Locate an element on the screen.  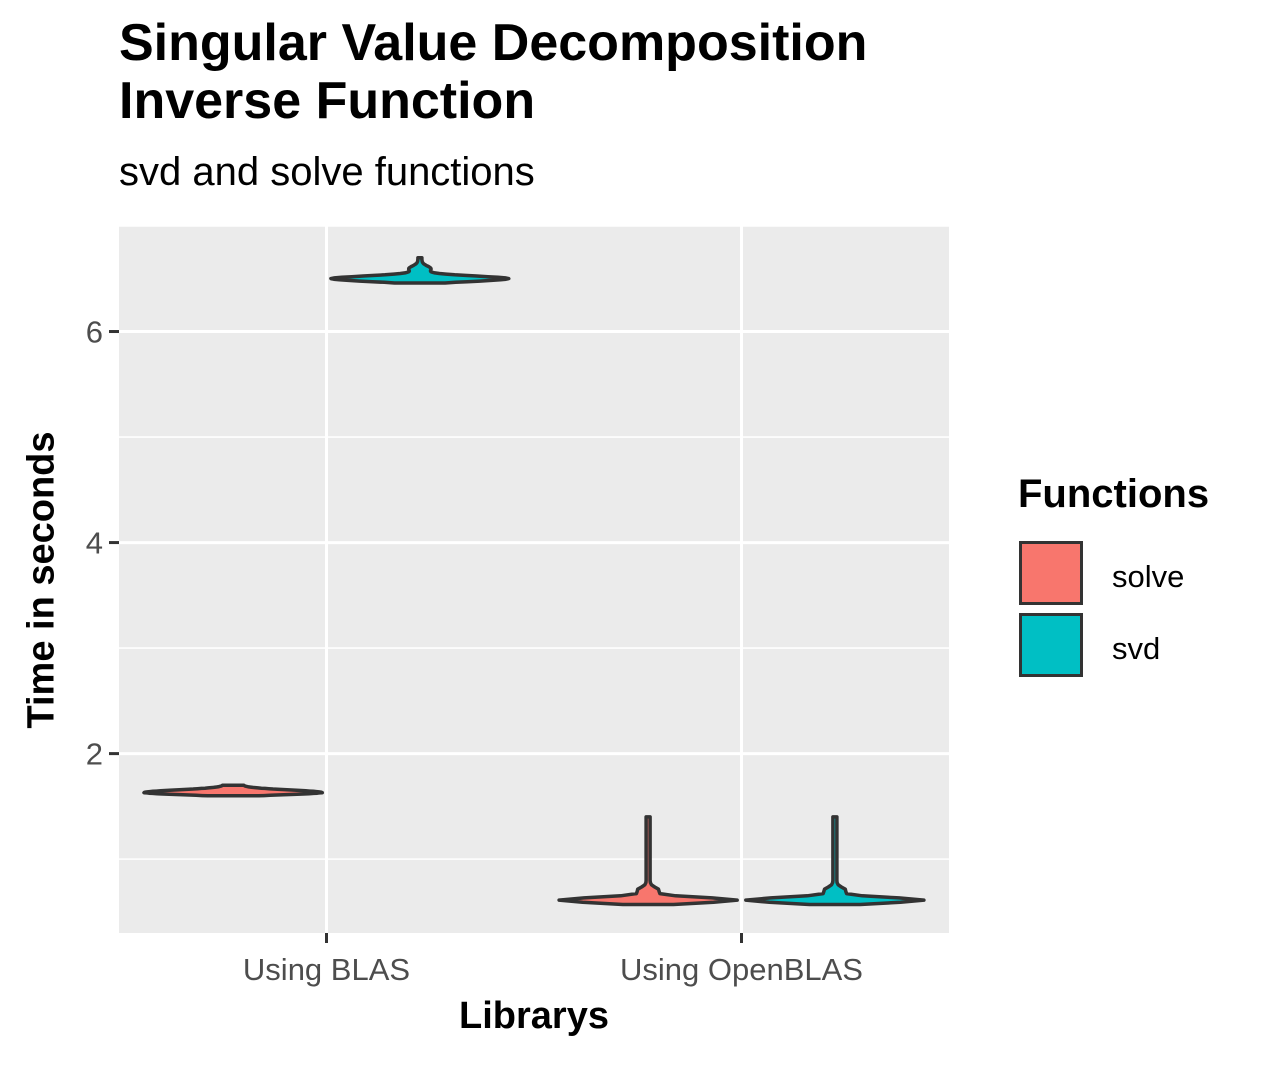
legend-label-svd: svd is located at coordinates (1136, 648).